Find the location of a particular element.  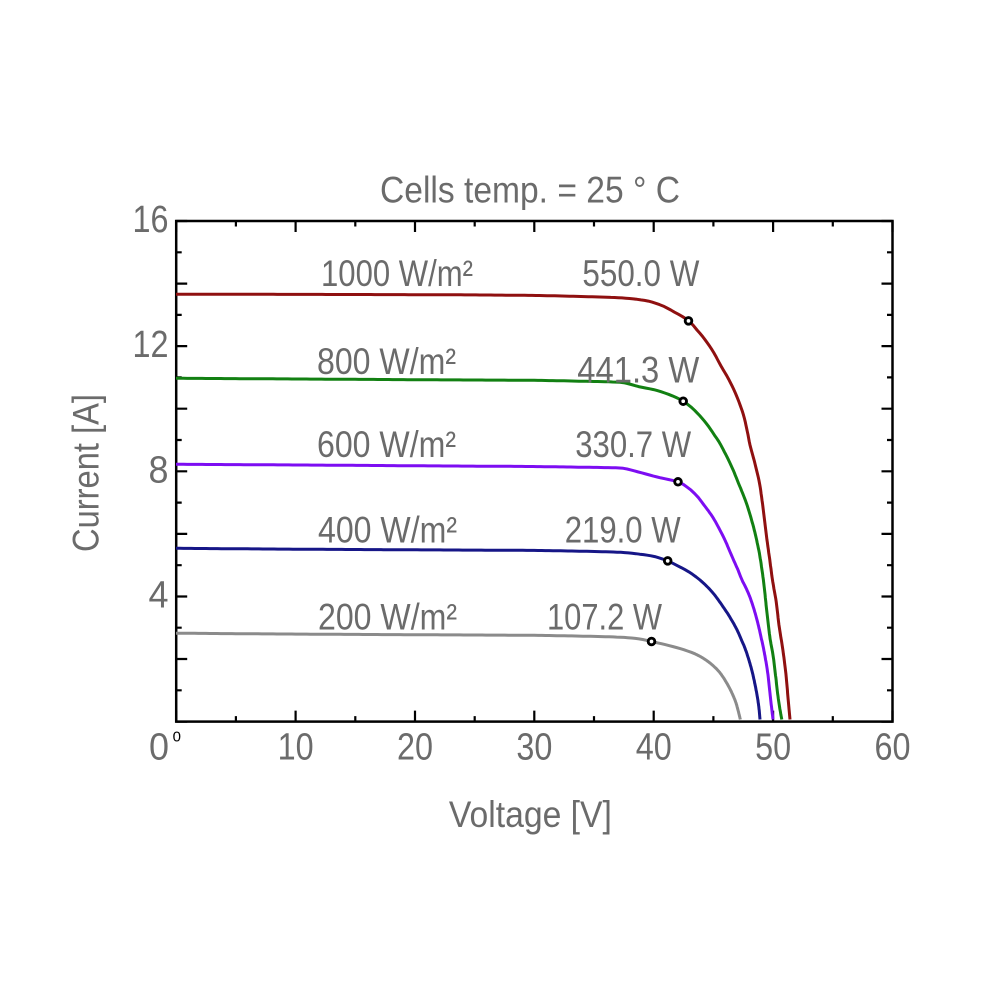

svg-text: 600 W/m² is located at coordinates (386, 444).